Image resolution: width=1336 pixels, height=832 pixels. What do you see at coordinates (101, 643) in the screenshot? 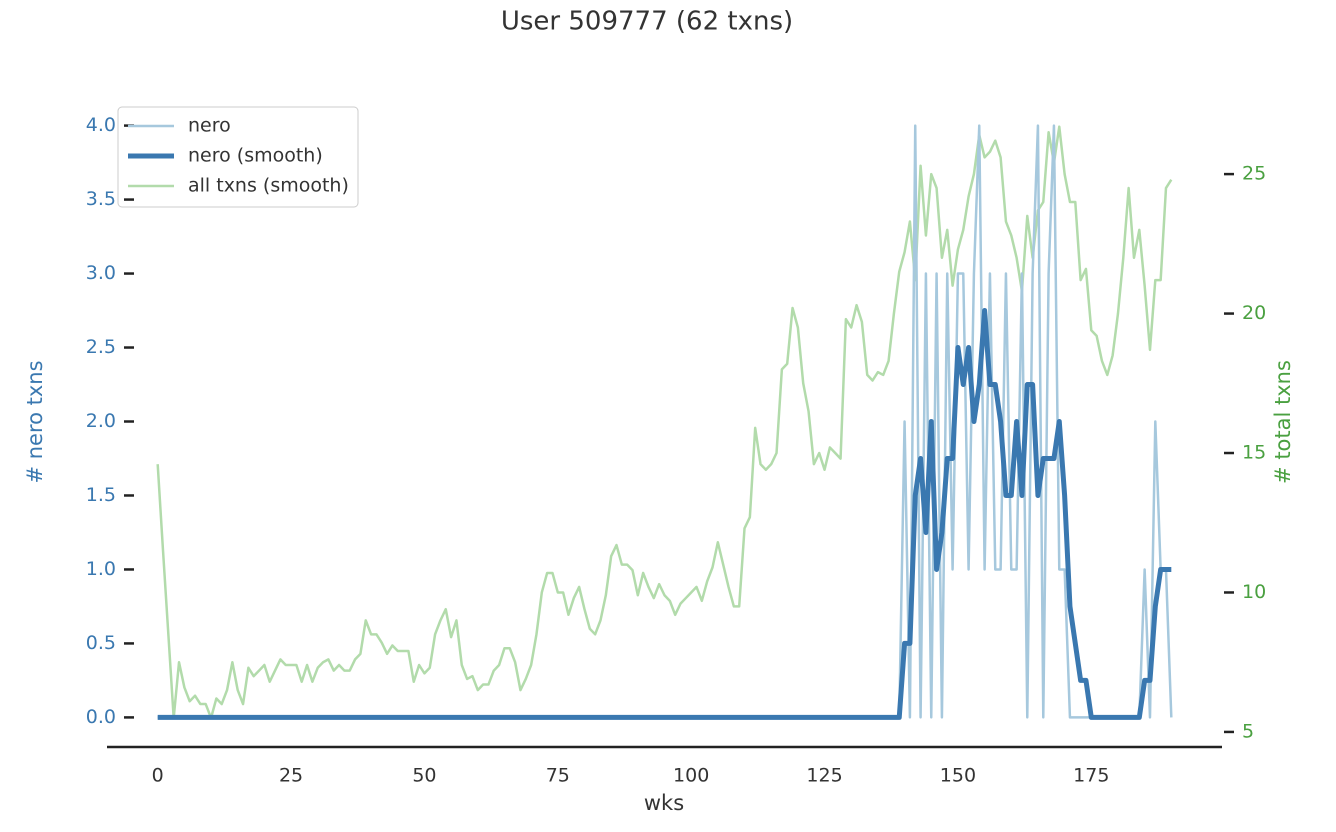
I see `y-tick-label: 0.5` at bounding box center [101, 643].